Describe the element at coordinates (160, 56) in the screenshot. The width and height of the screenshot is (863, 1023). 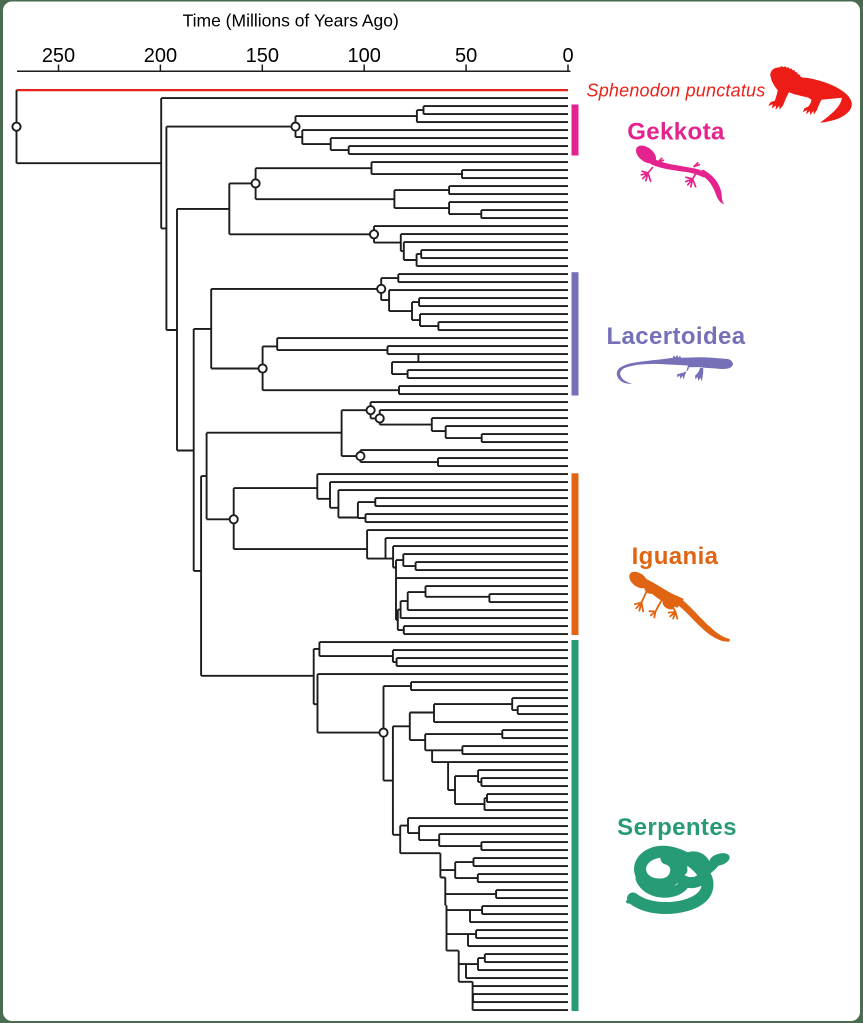
I see `svg-text: 200` at that location.